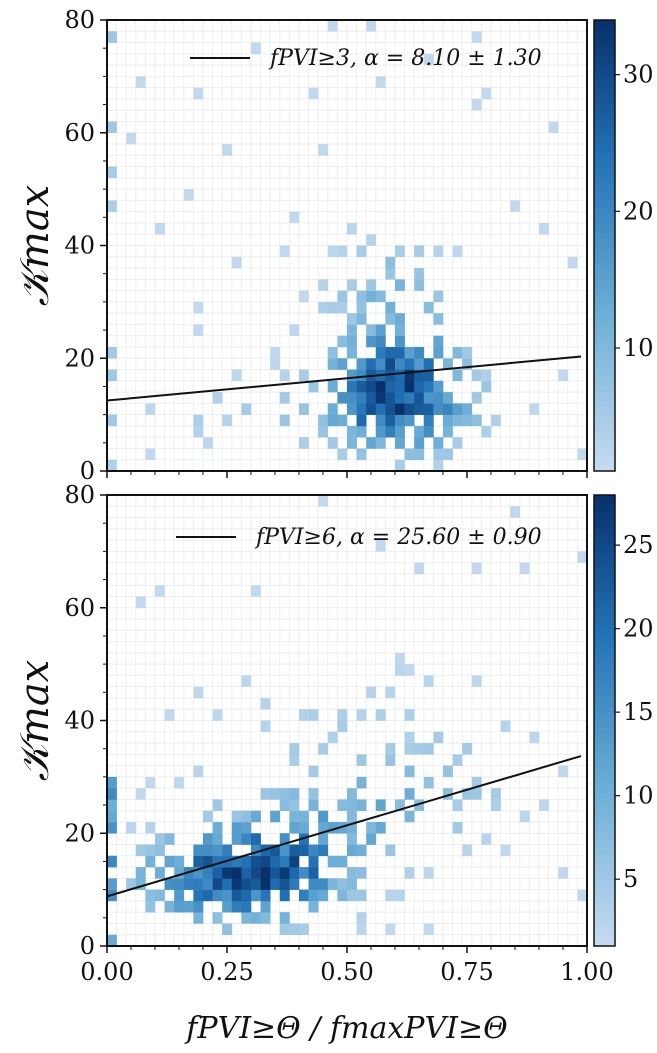  What do you see at coordinates (638, 796) in the screenshot?
I see `colorbar-tick-label: 10` at bounding box center [638, 796].